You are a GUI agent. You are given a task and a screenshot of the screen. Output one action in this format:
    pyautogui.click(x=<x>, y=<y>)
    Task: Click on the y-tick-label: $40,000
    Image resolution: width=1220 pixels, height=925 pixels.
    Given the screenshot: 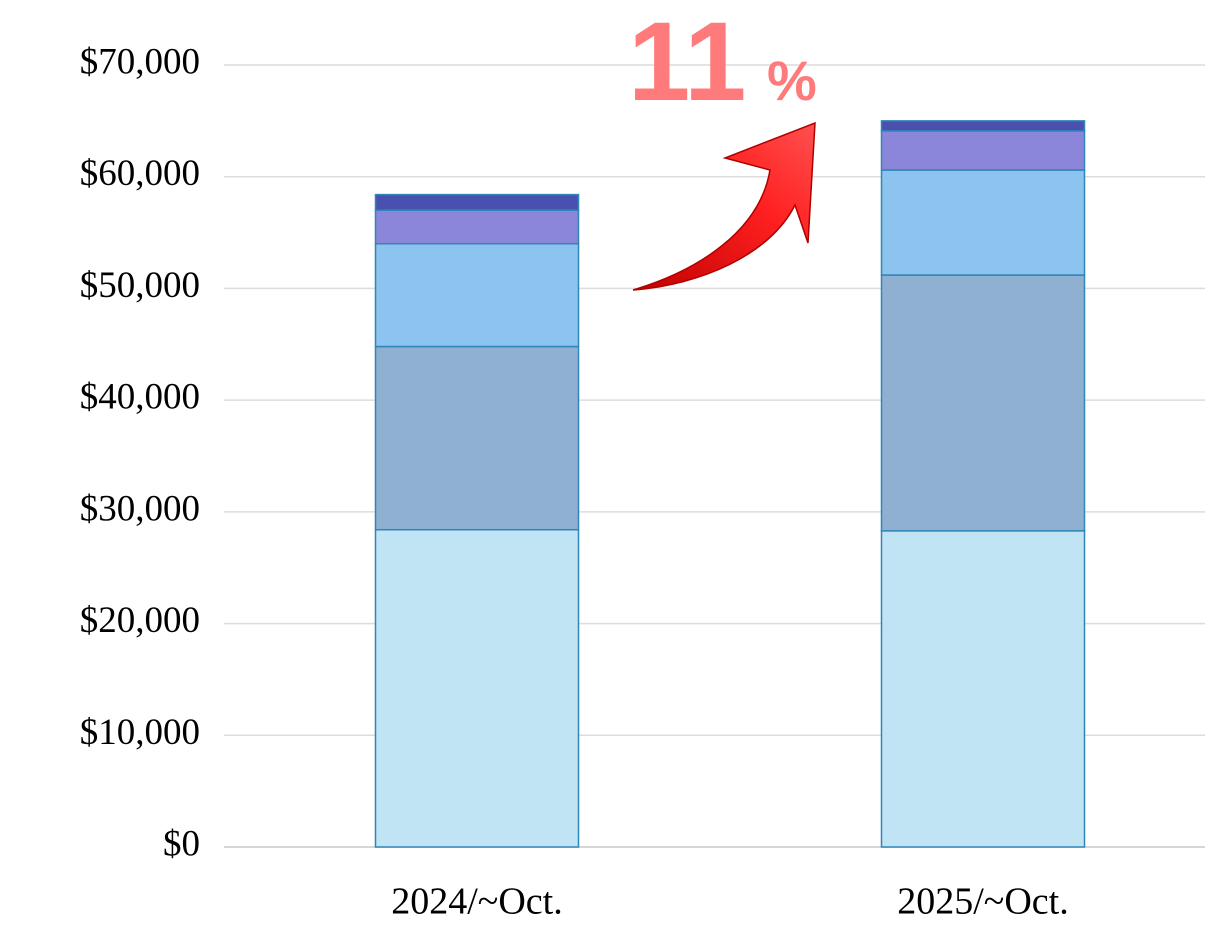 What is the action you would take?
    pyautogui.click(x=140, y=397)
    